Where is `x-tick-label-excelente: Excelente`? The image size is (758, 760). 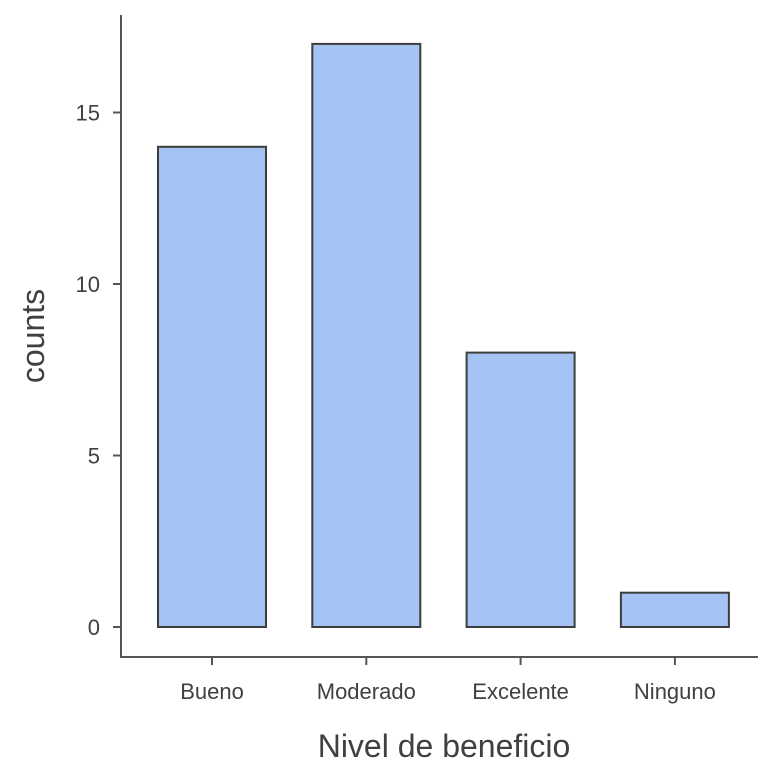 x-tick-label-excelente: Excelente is located at coordinates (520, 691).